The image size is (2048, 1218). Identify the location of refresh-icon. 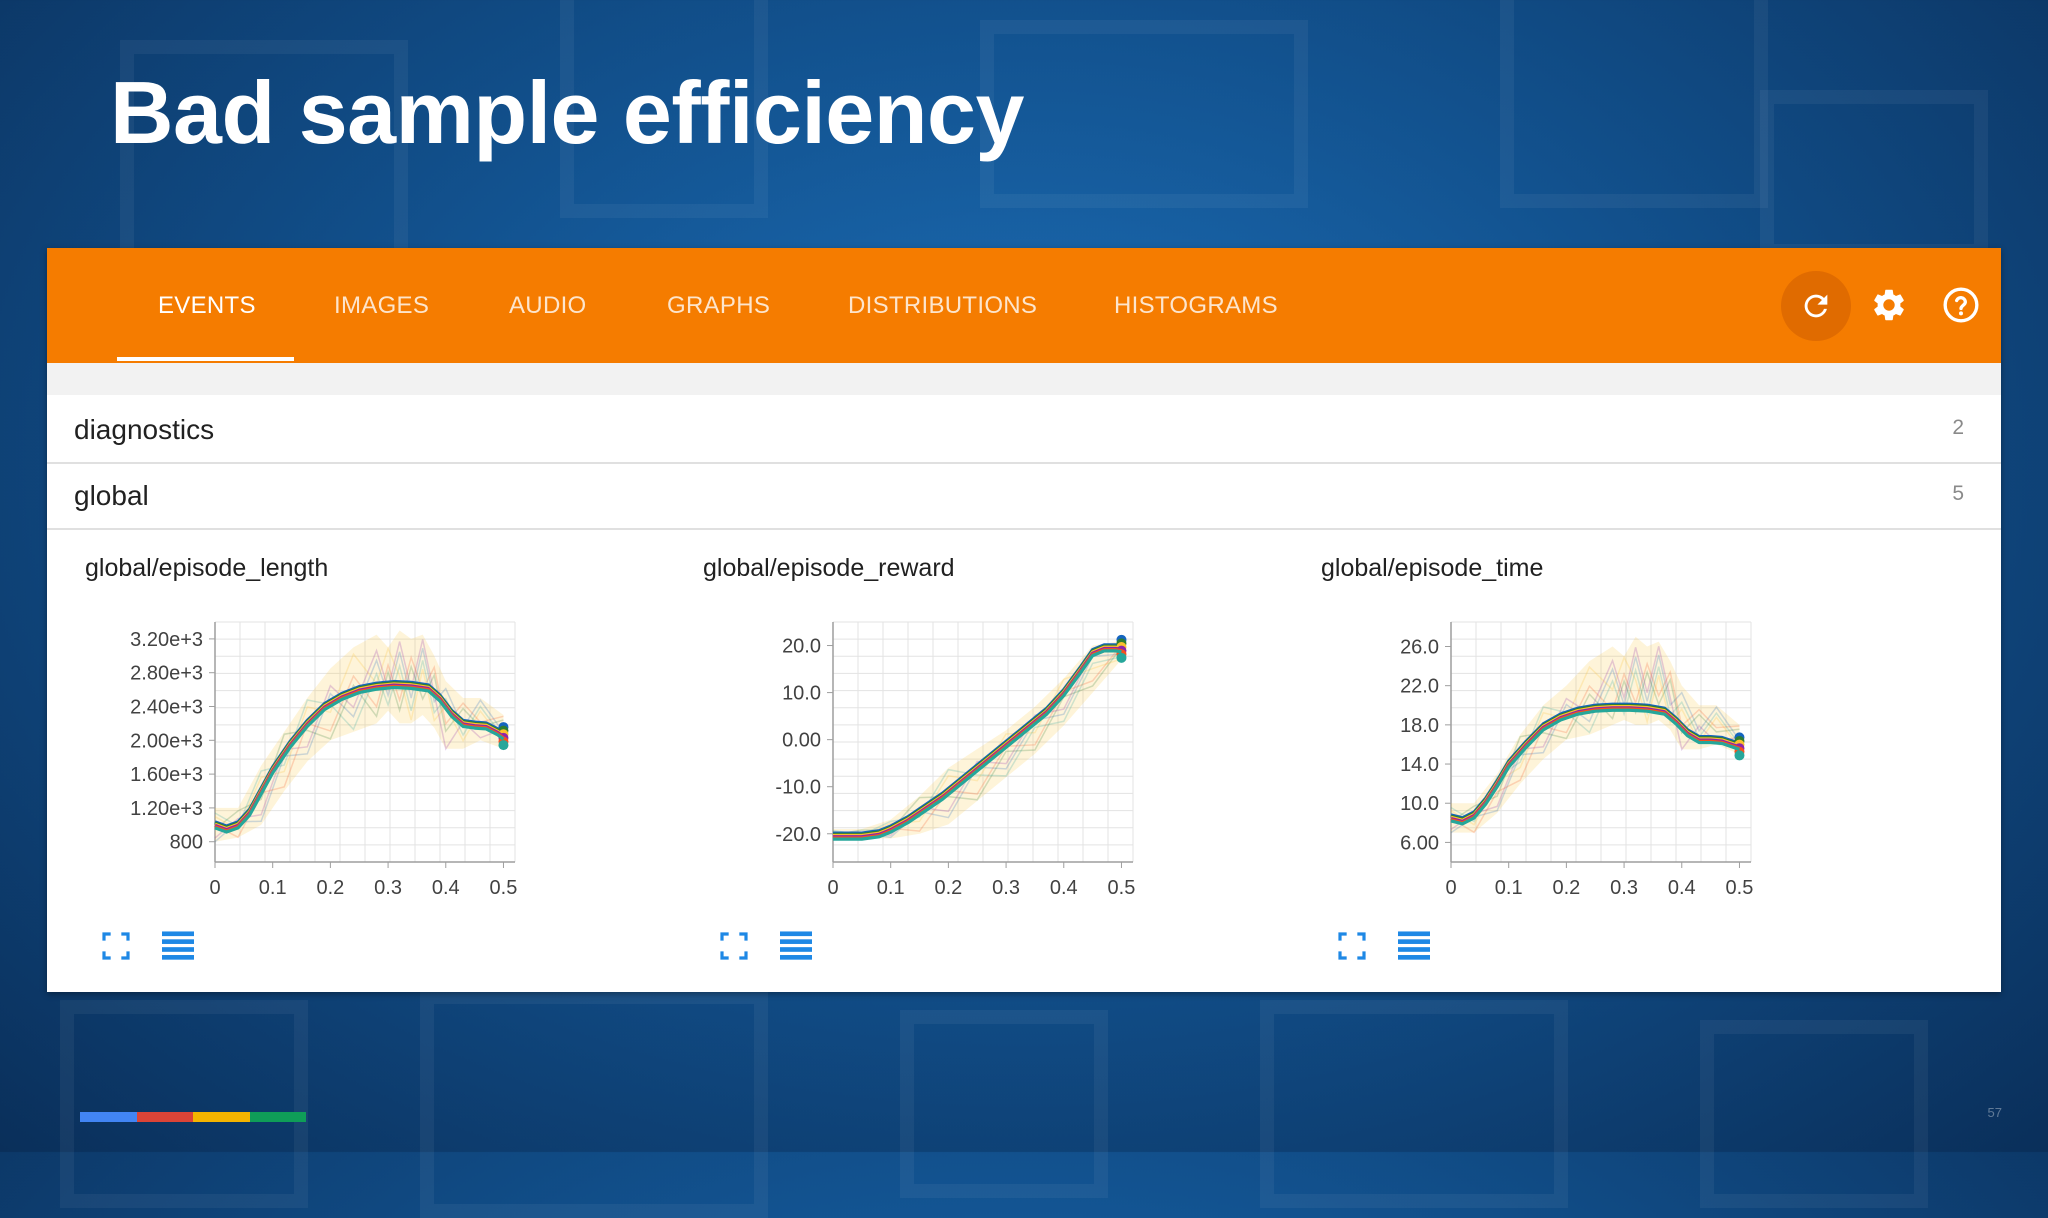
(1816, 306).